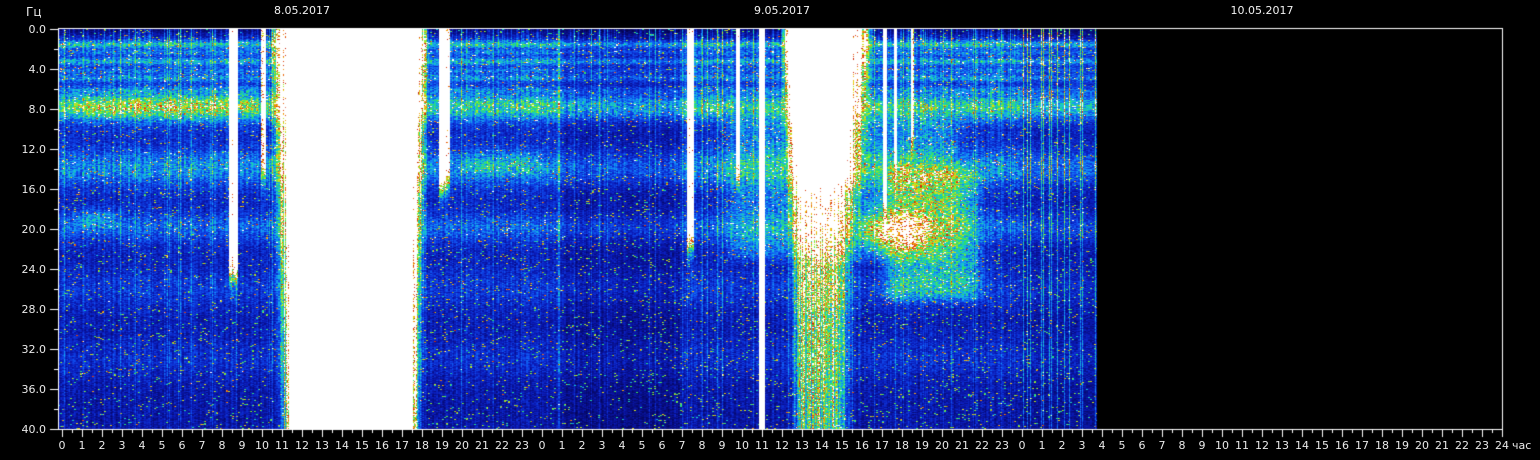  I want to click on x-tick-label: 24, so click(1502, 445).